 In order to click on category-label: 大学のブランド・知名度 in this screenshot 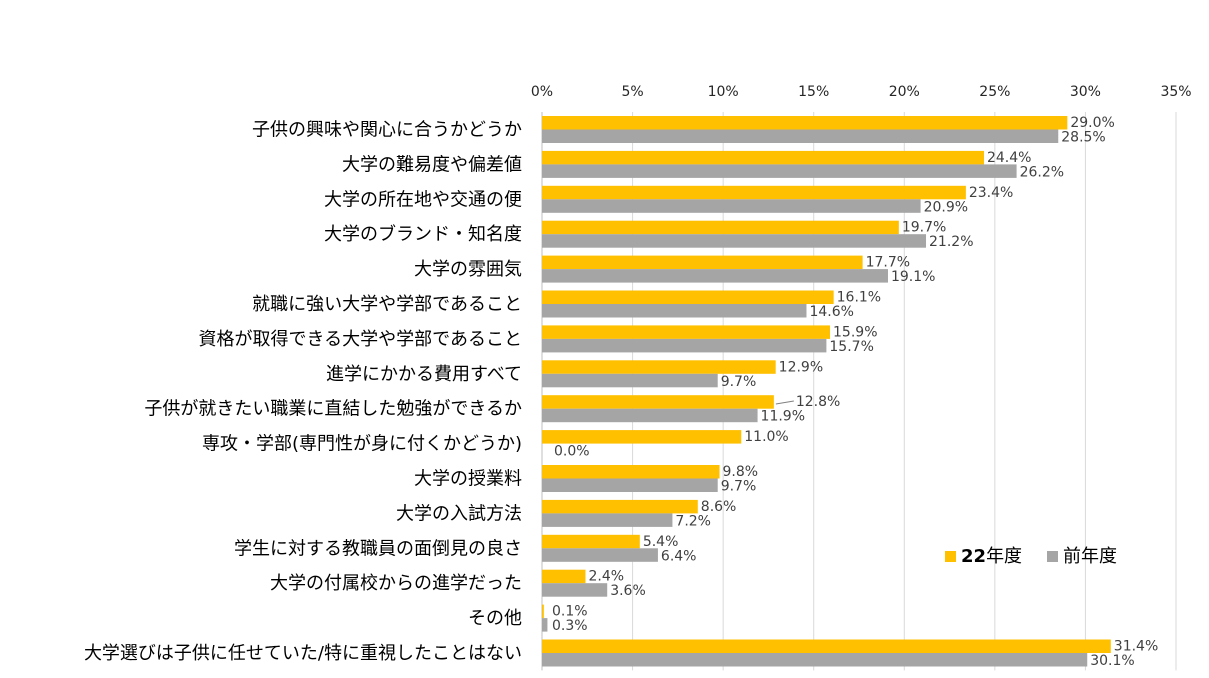, I will do `click(423, 234)`.